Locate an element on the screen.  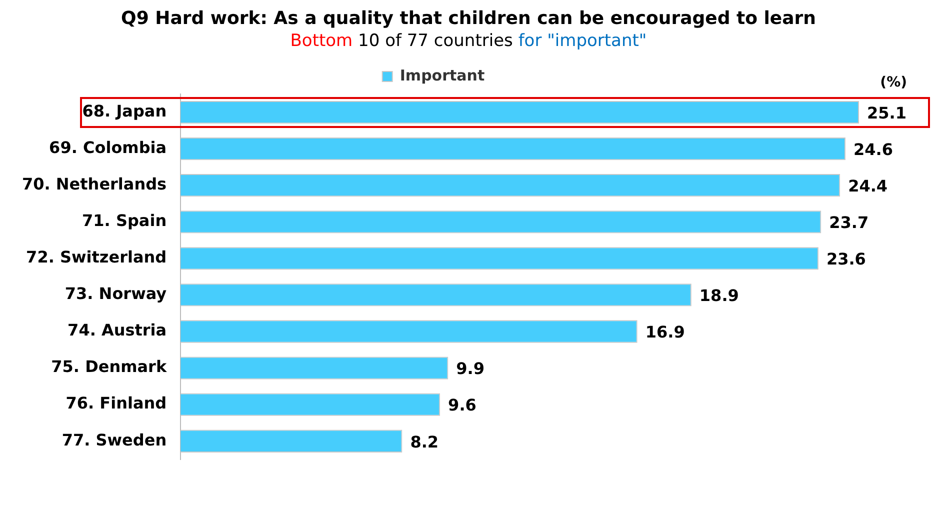
data-label: 23.6 is located at coordinates (846, 259).